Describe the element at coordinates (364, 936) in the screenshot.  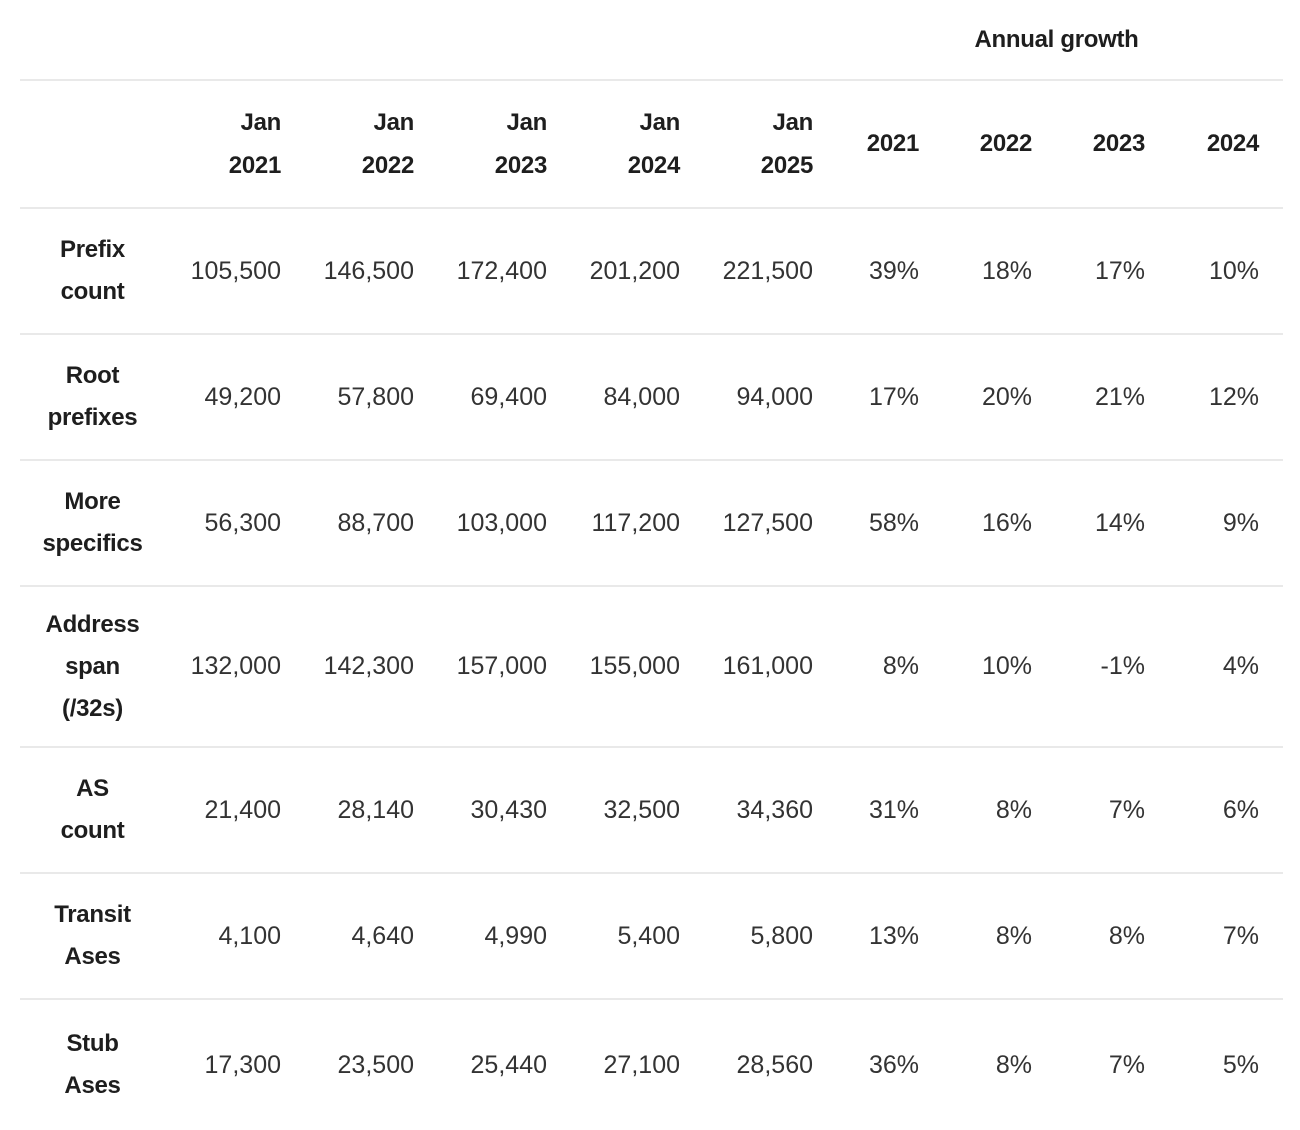
I see `value-cell: 4,640` at that location.